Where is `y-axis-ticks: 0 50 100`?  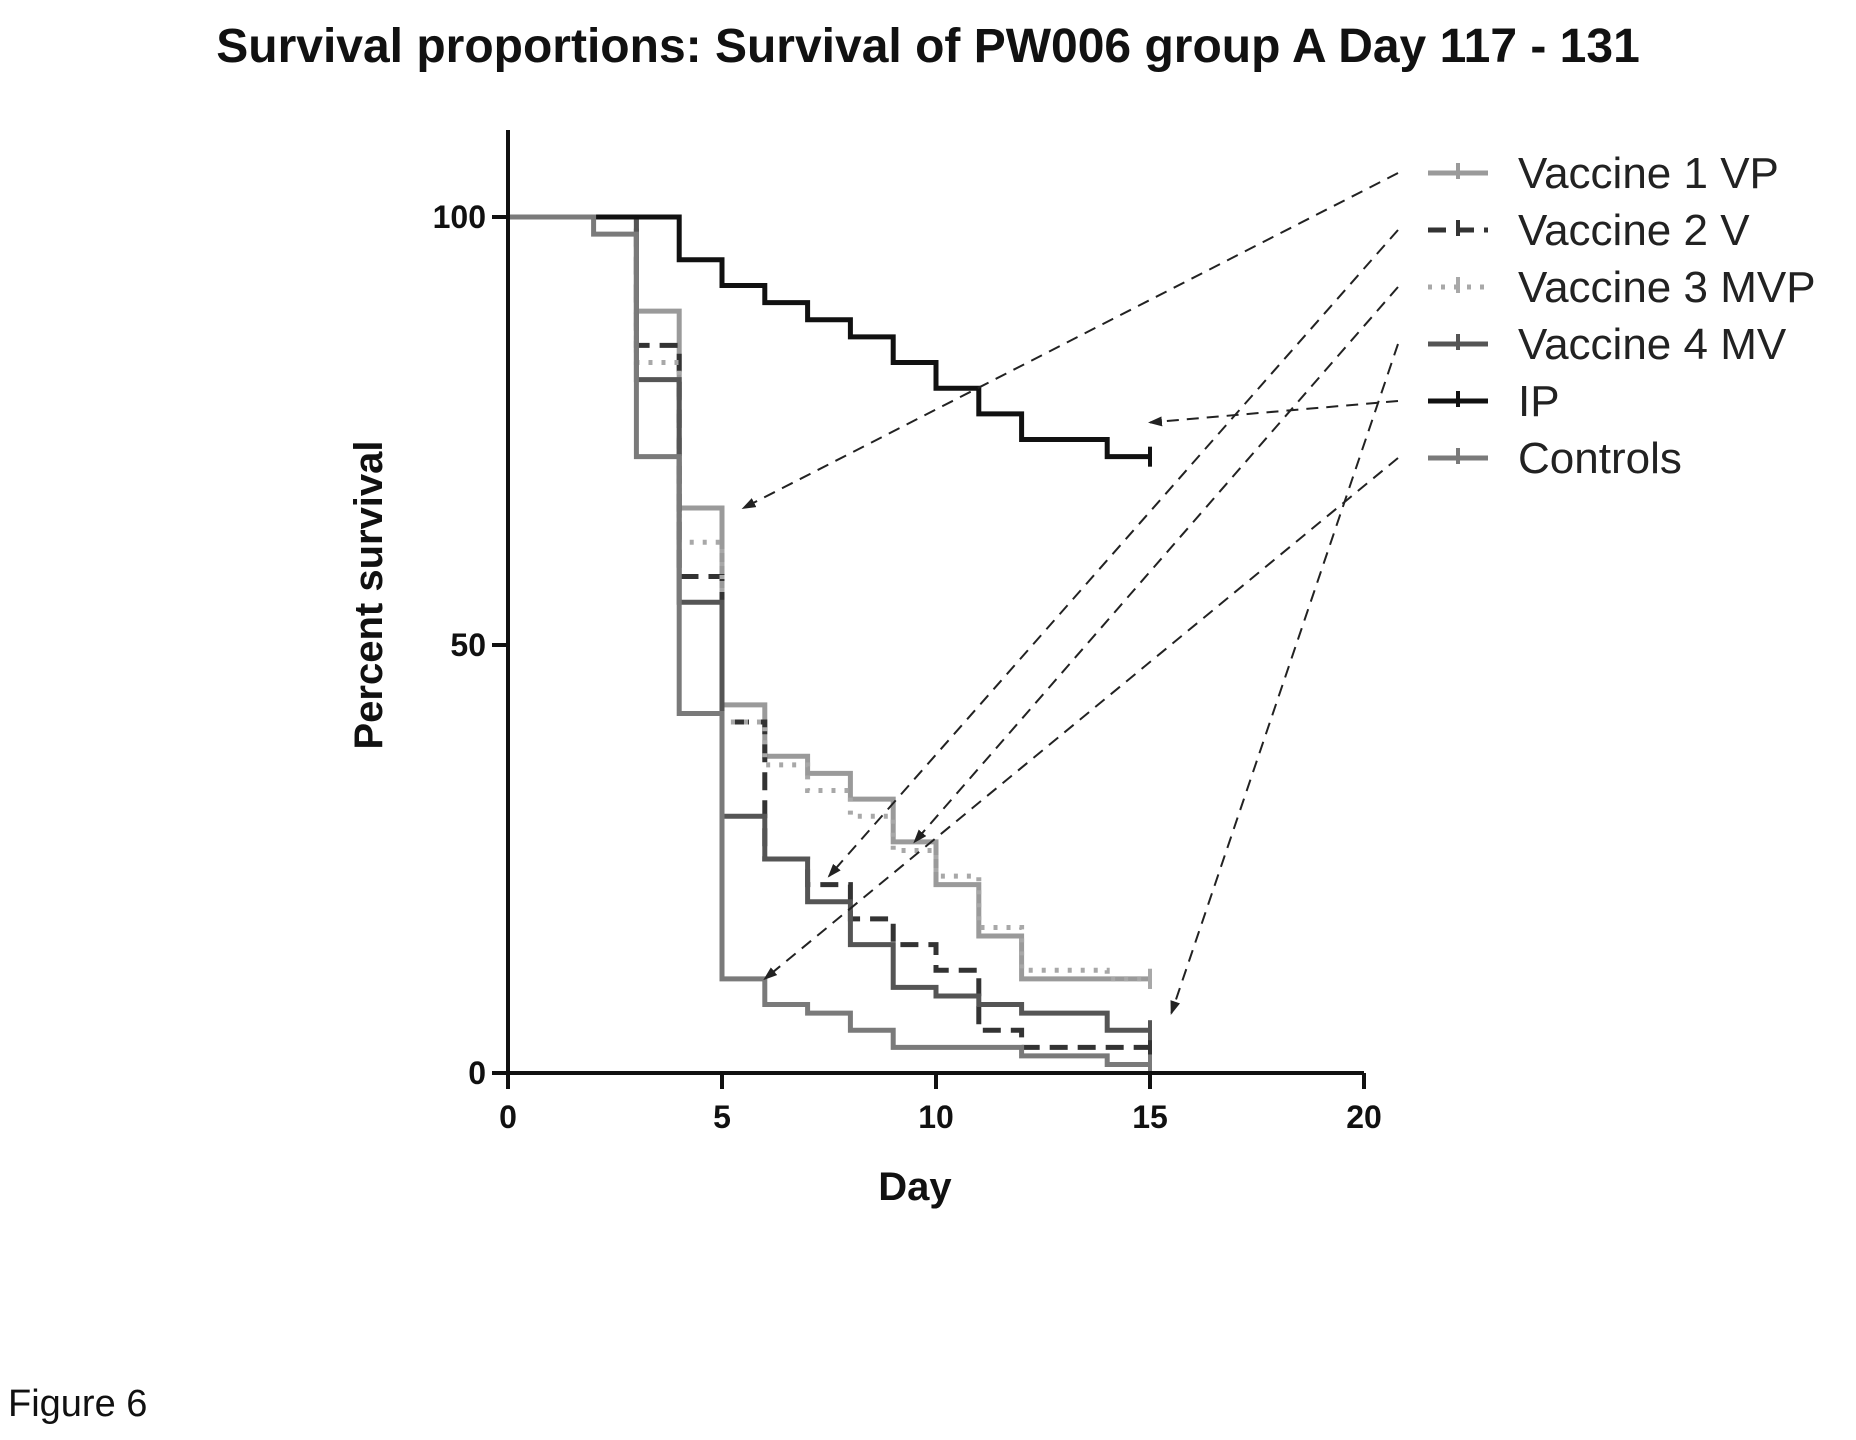 y-axis-ticks: 0 50 100 is located at coordinates (470, 645).